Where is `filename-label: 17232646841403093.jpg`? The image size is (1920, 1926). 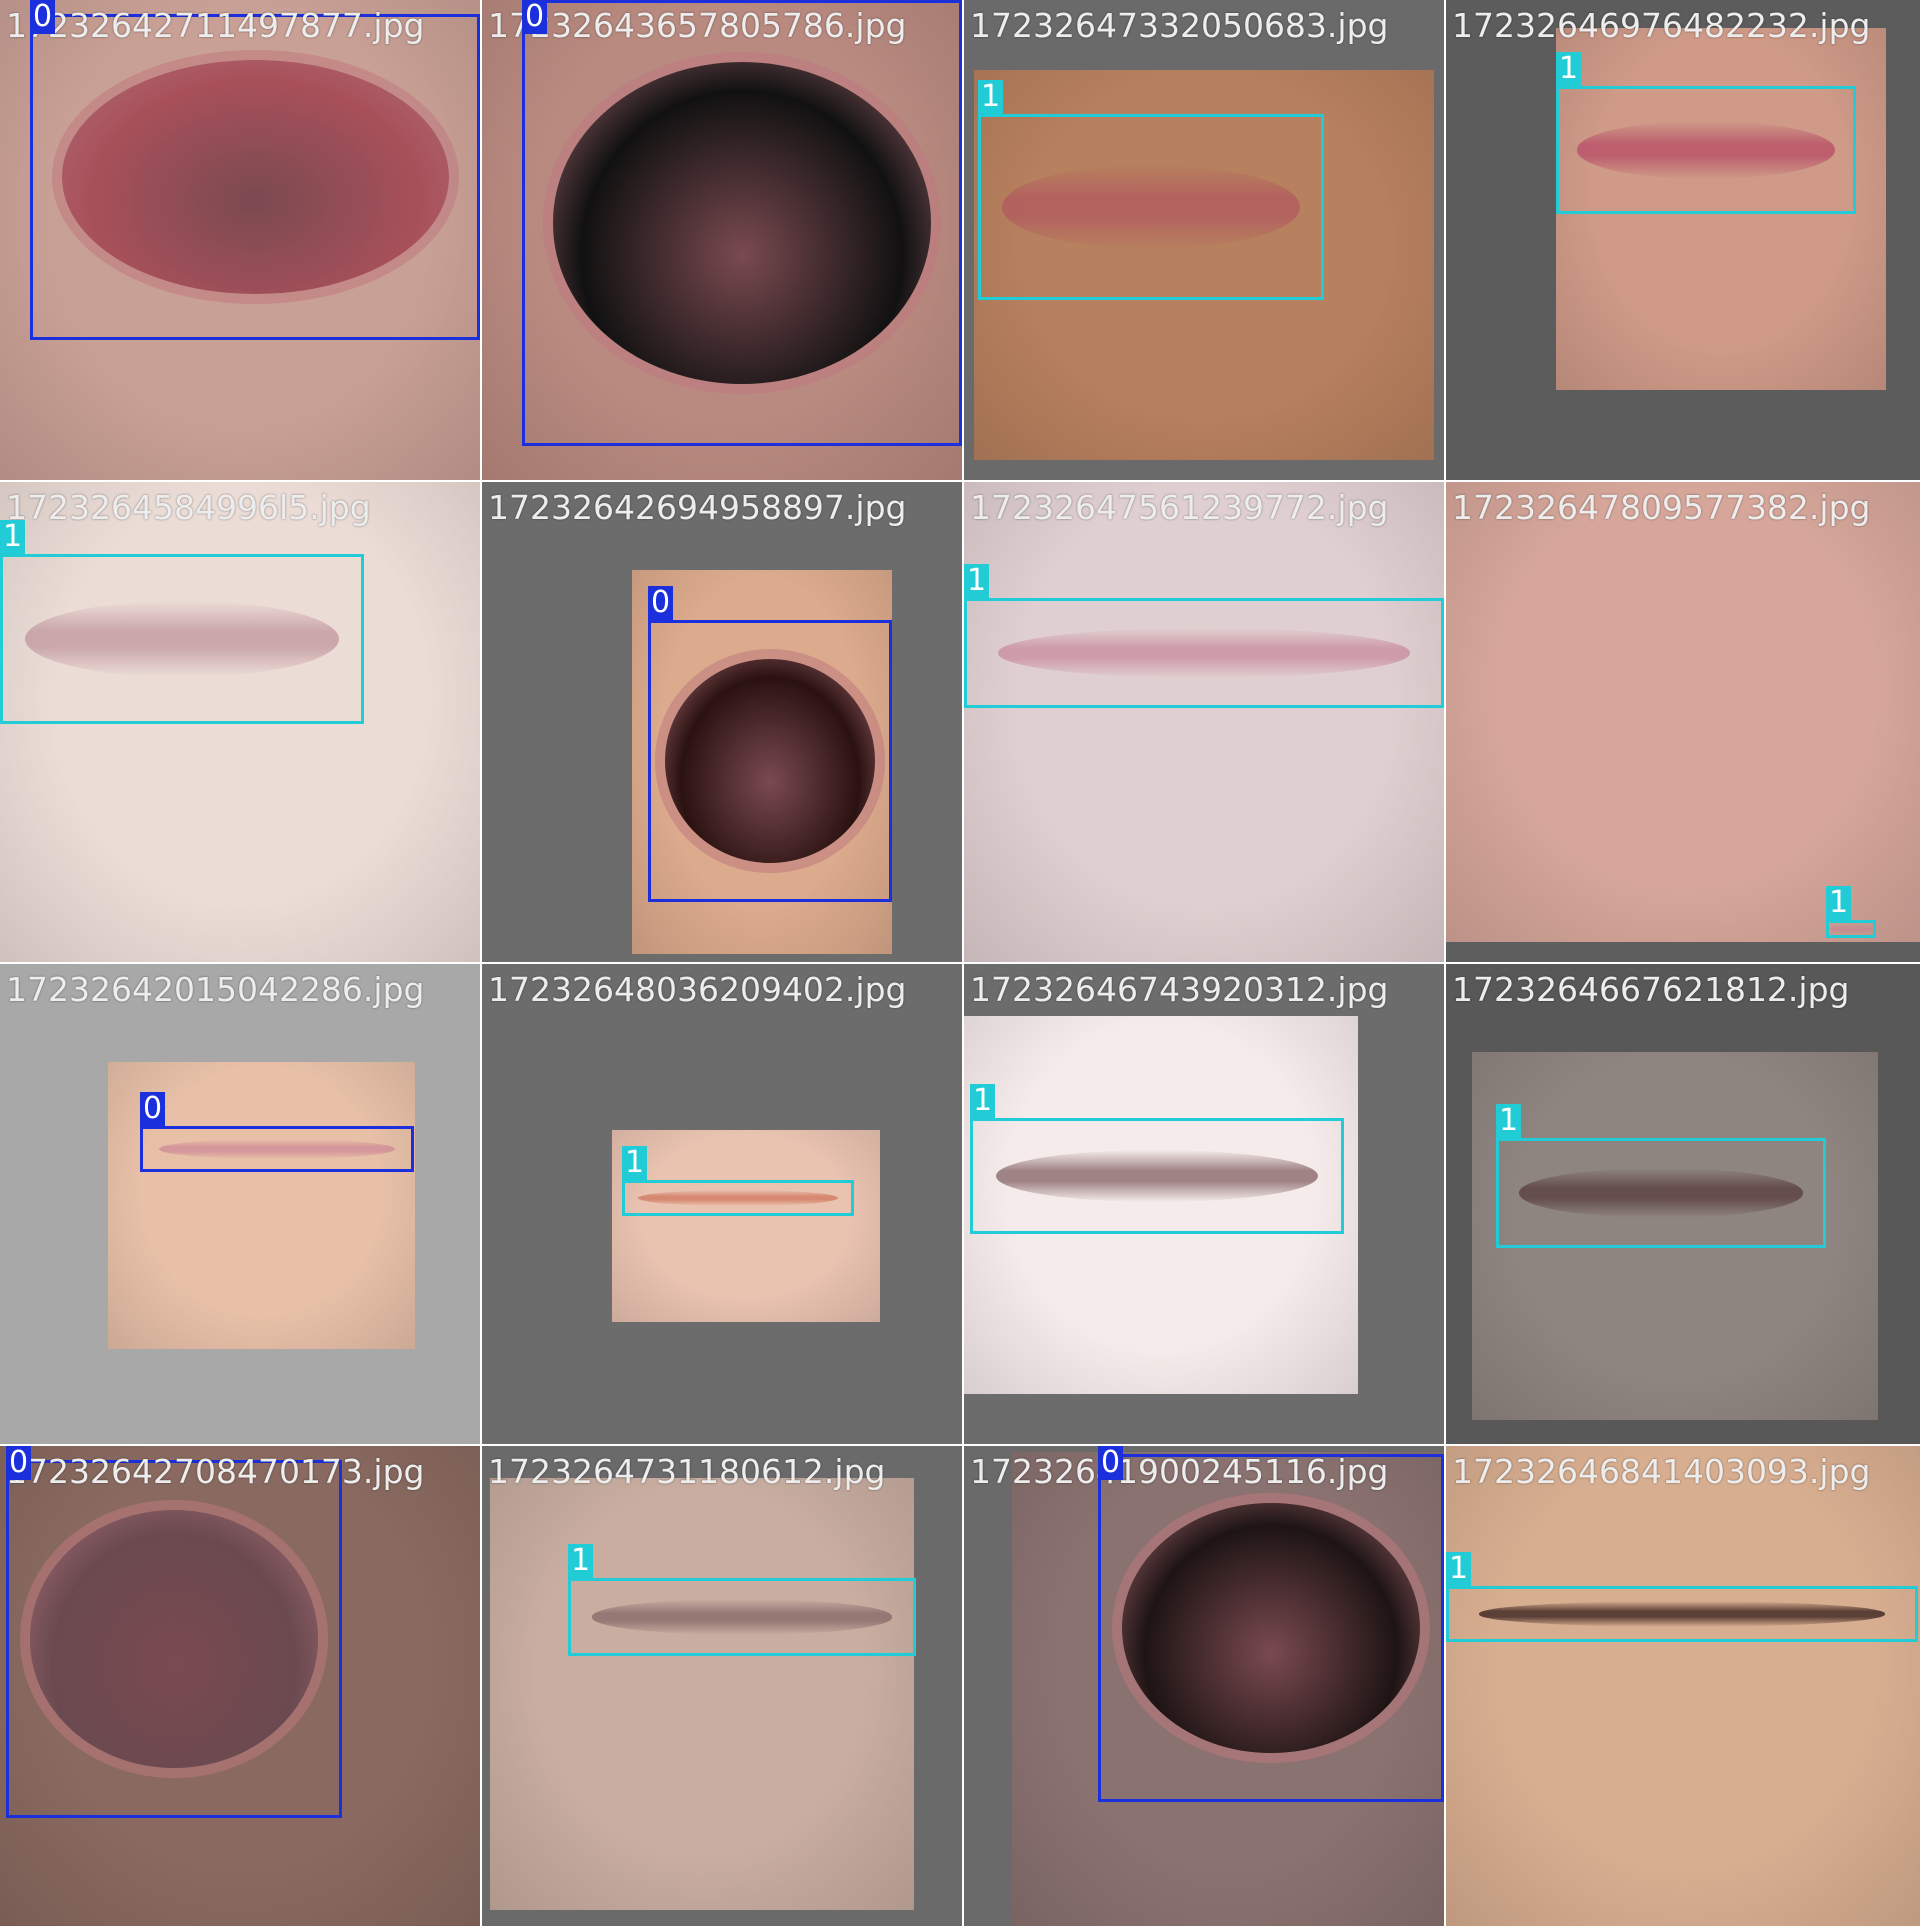
filename-label: 17232646841403093.jpg is located at coordinates (1661, 1471).